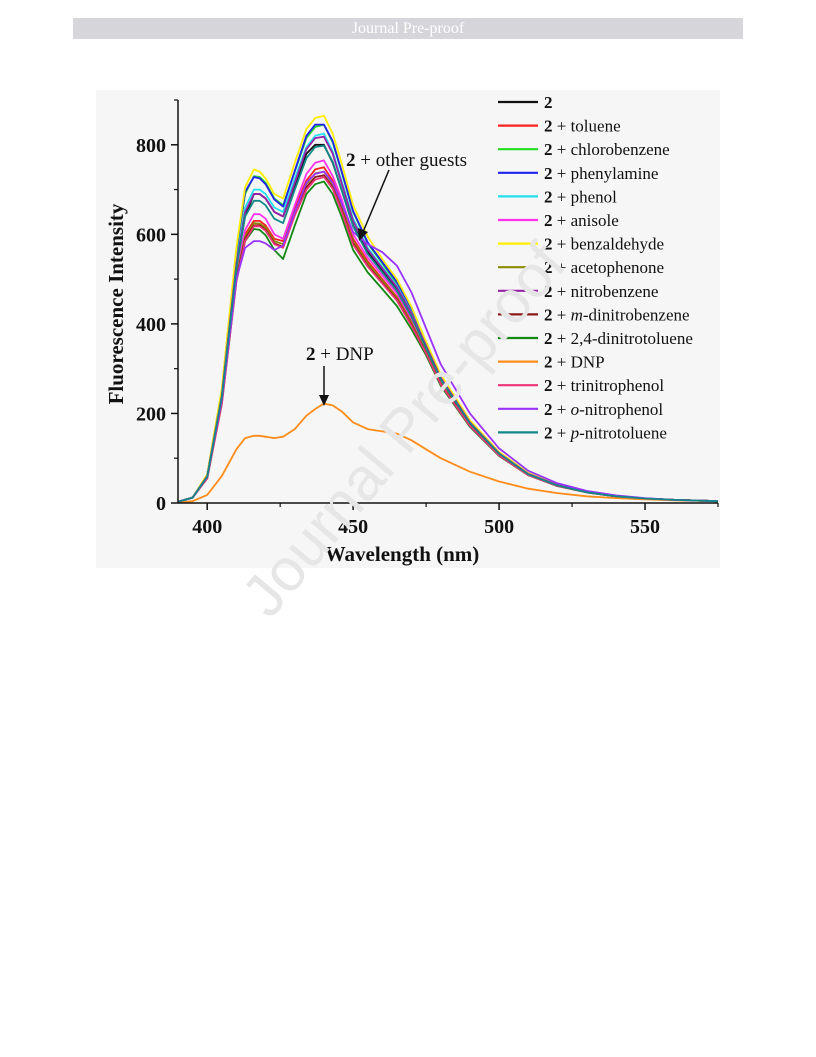 The height and width of the screenshot is (1057, 816). What do you see at coordinates (161, 504) in the screenshot?
I see `y-tick-label: 0` at bounding box center [161, 504].